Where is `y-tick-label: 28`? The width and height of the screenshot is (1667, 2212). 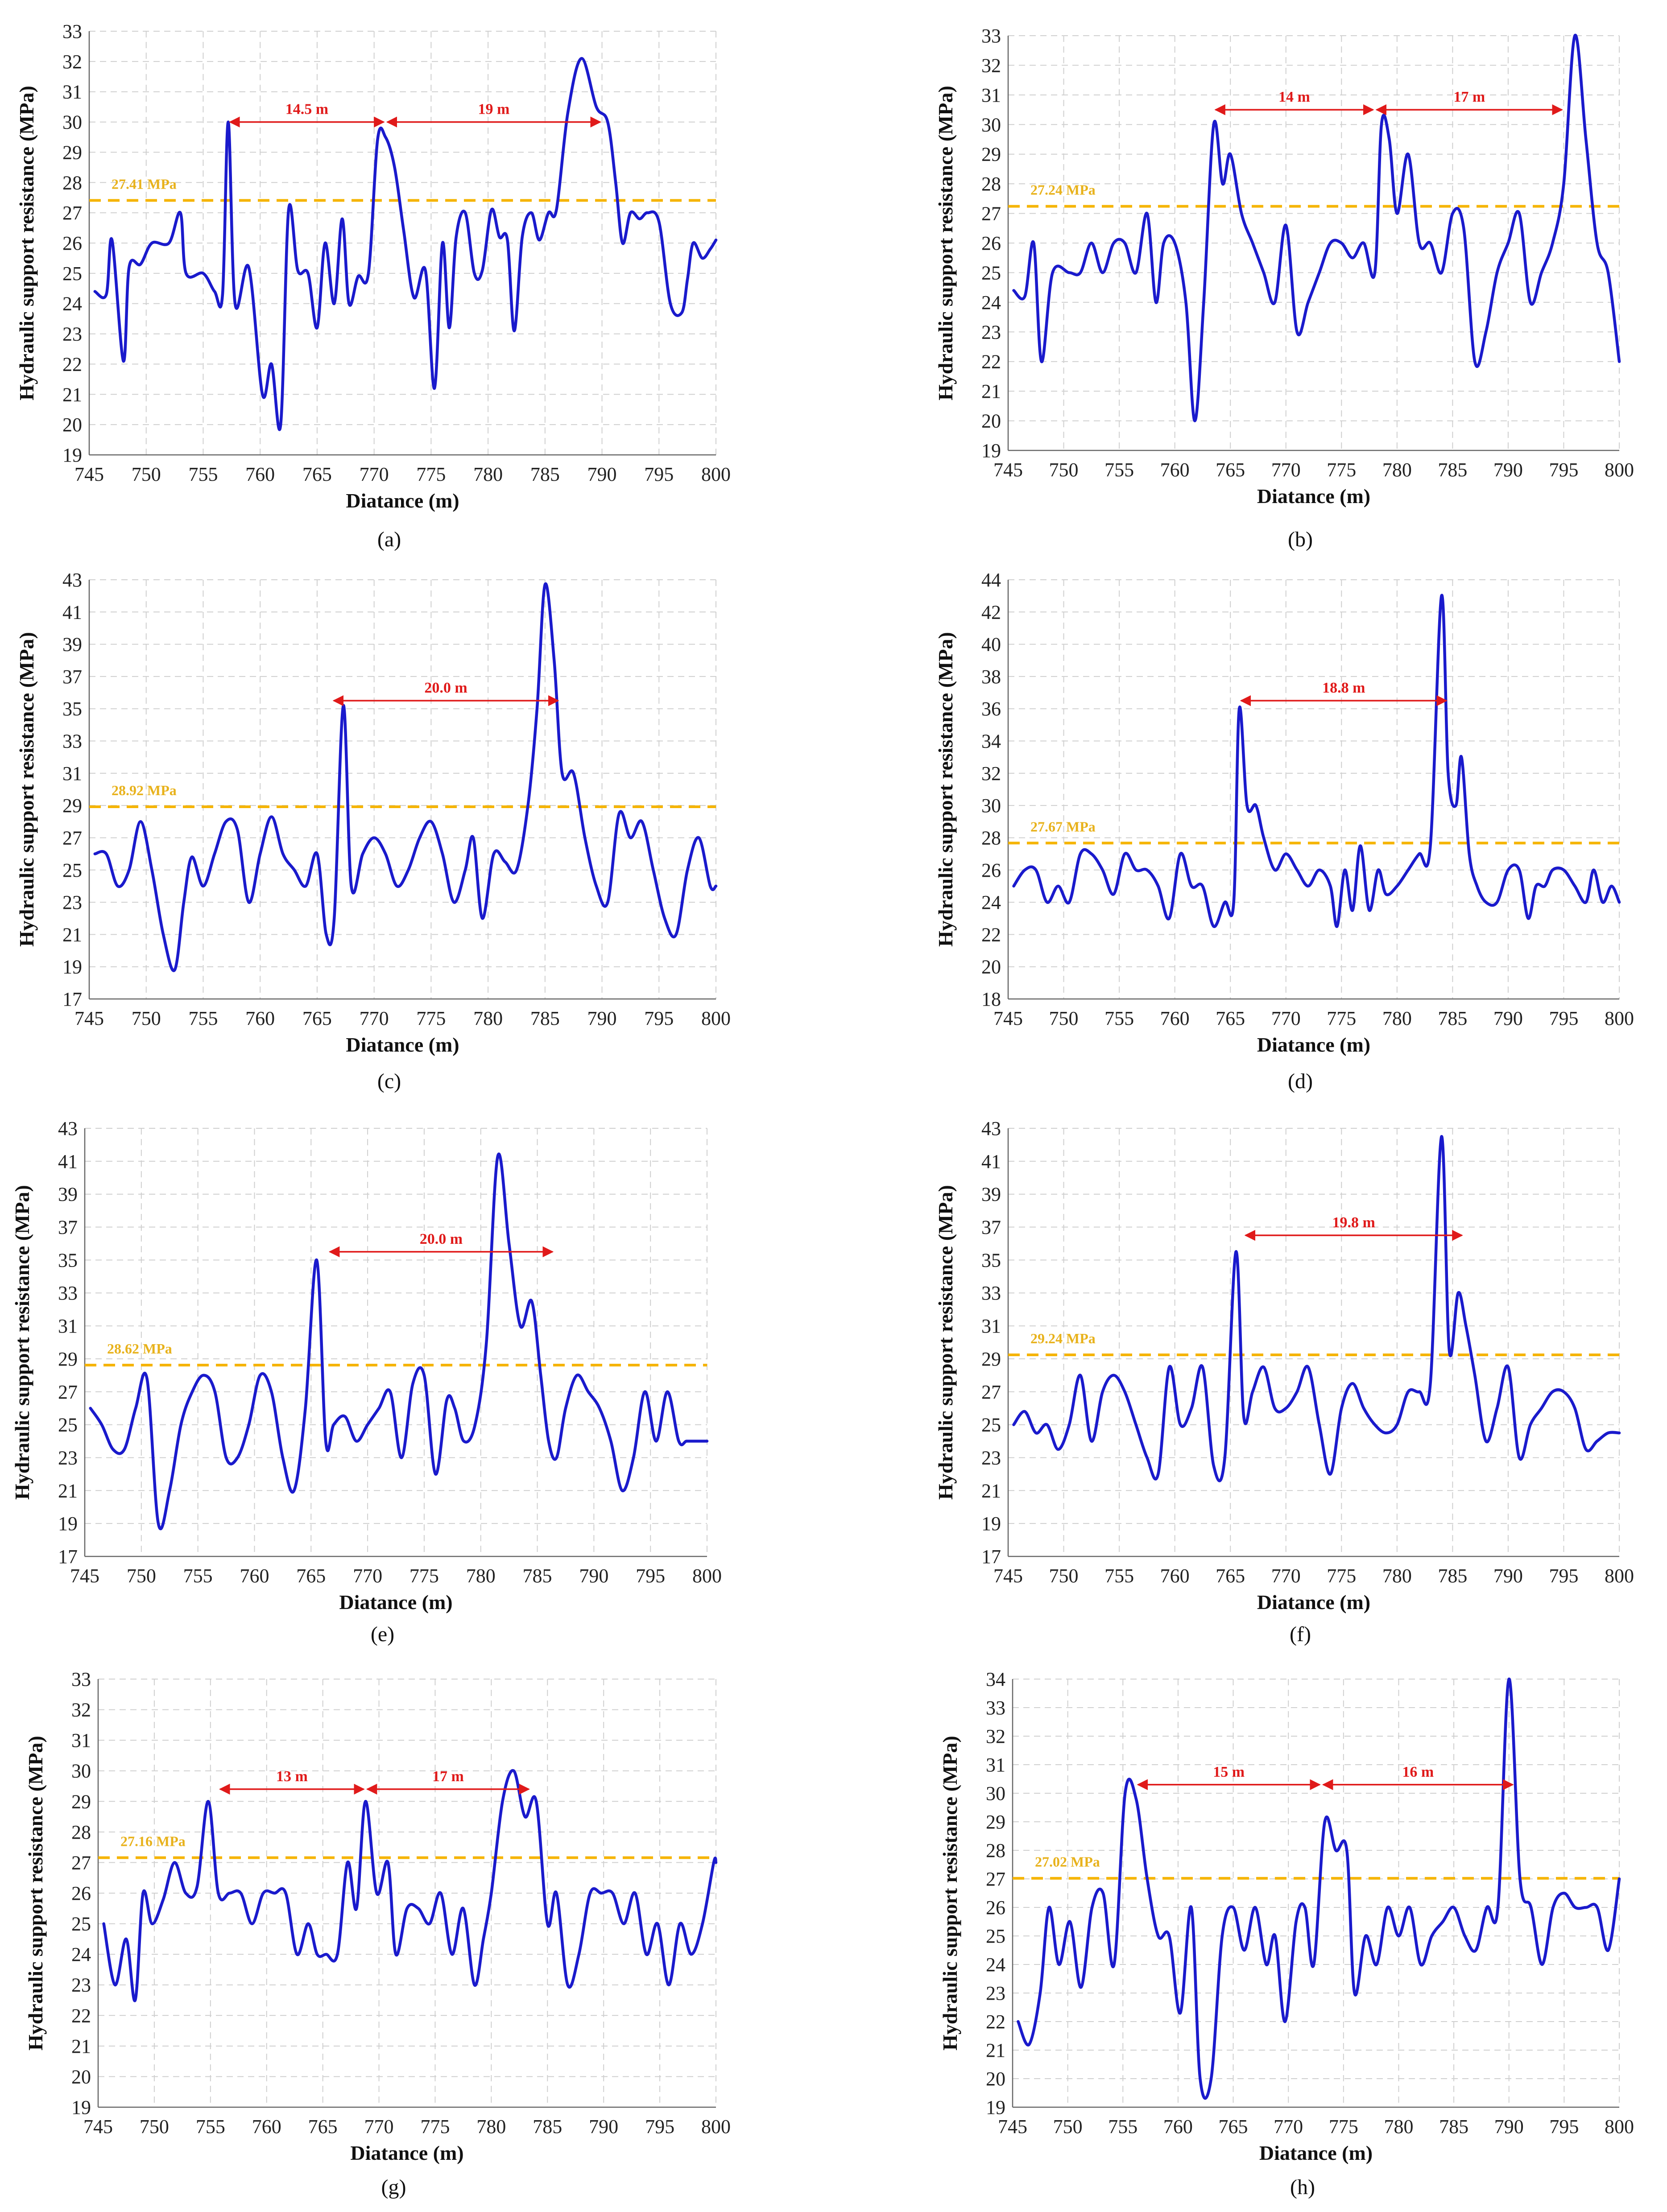
y-tick-label: 28 is located at coordinates (991, 838).